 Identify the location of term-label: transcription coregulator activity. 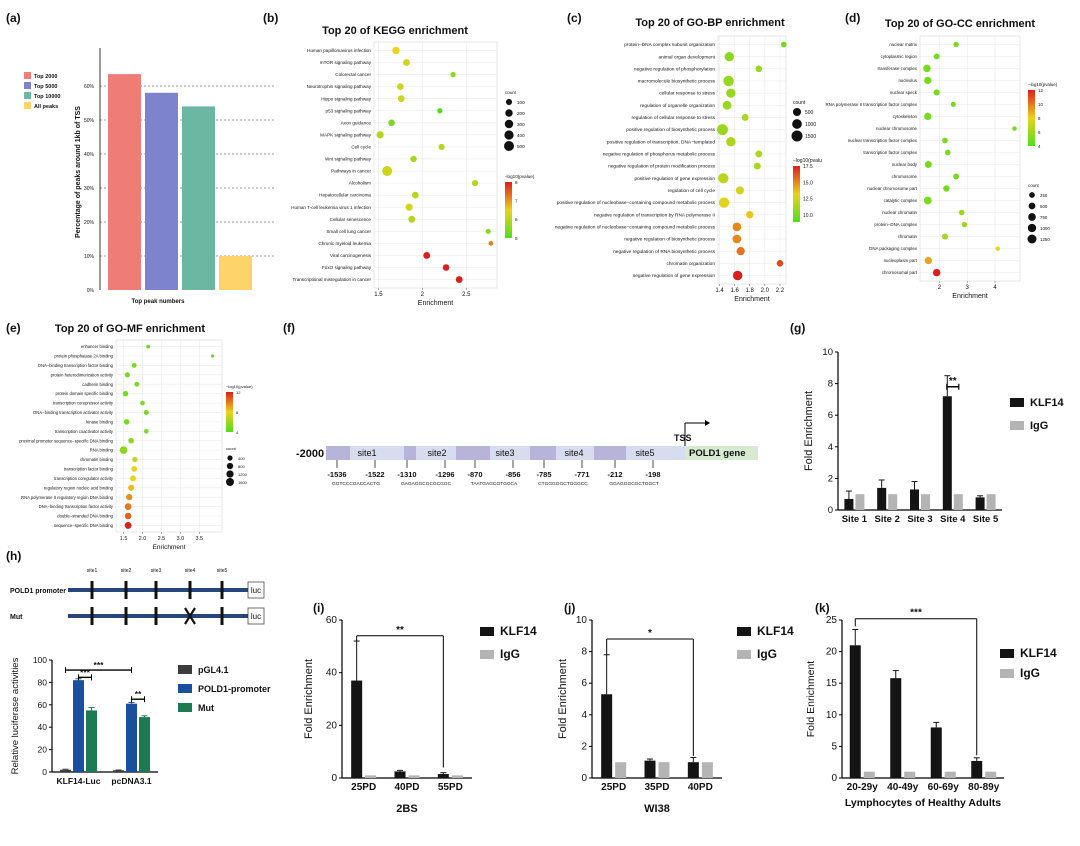
(84, 478).